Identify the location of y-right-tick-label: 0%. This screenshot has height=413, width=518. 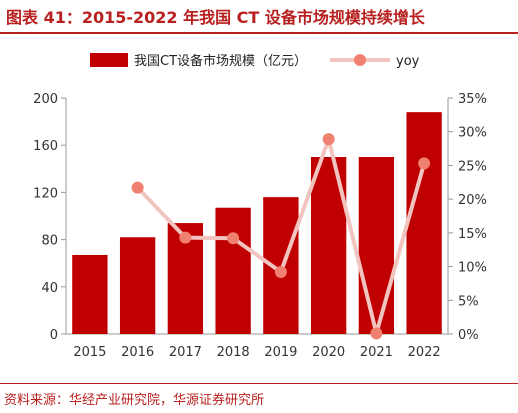
(468, 335).